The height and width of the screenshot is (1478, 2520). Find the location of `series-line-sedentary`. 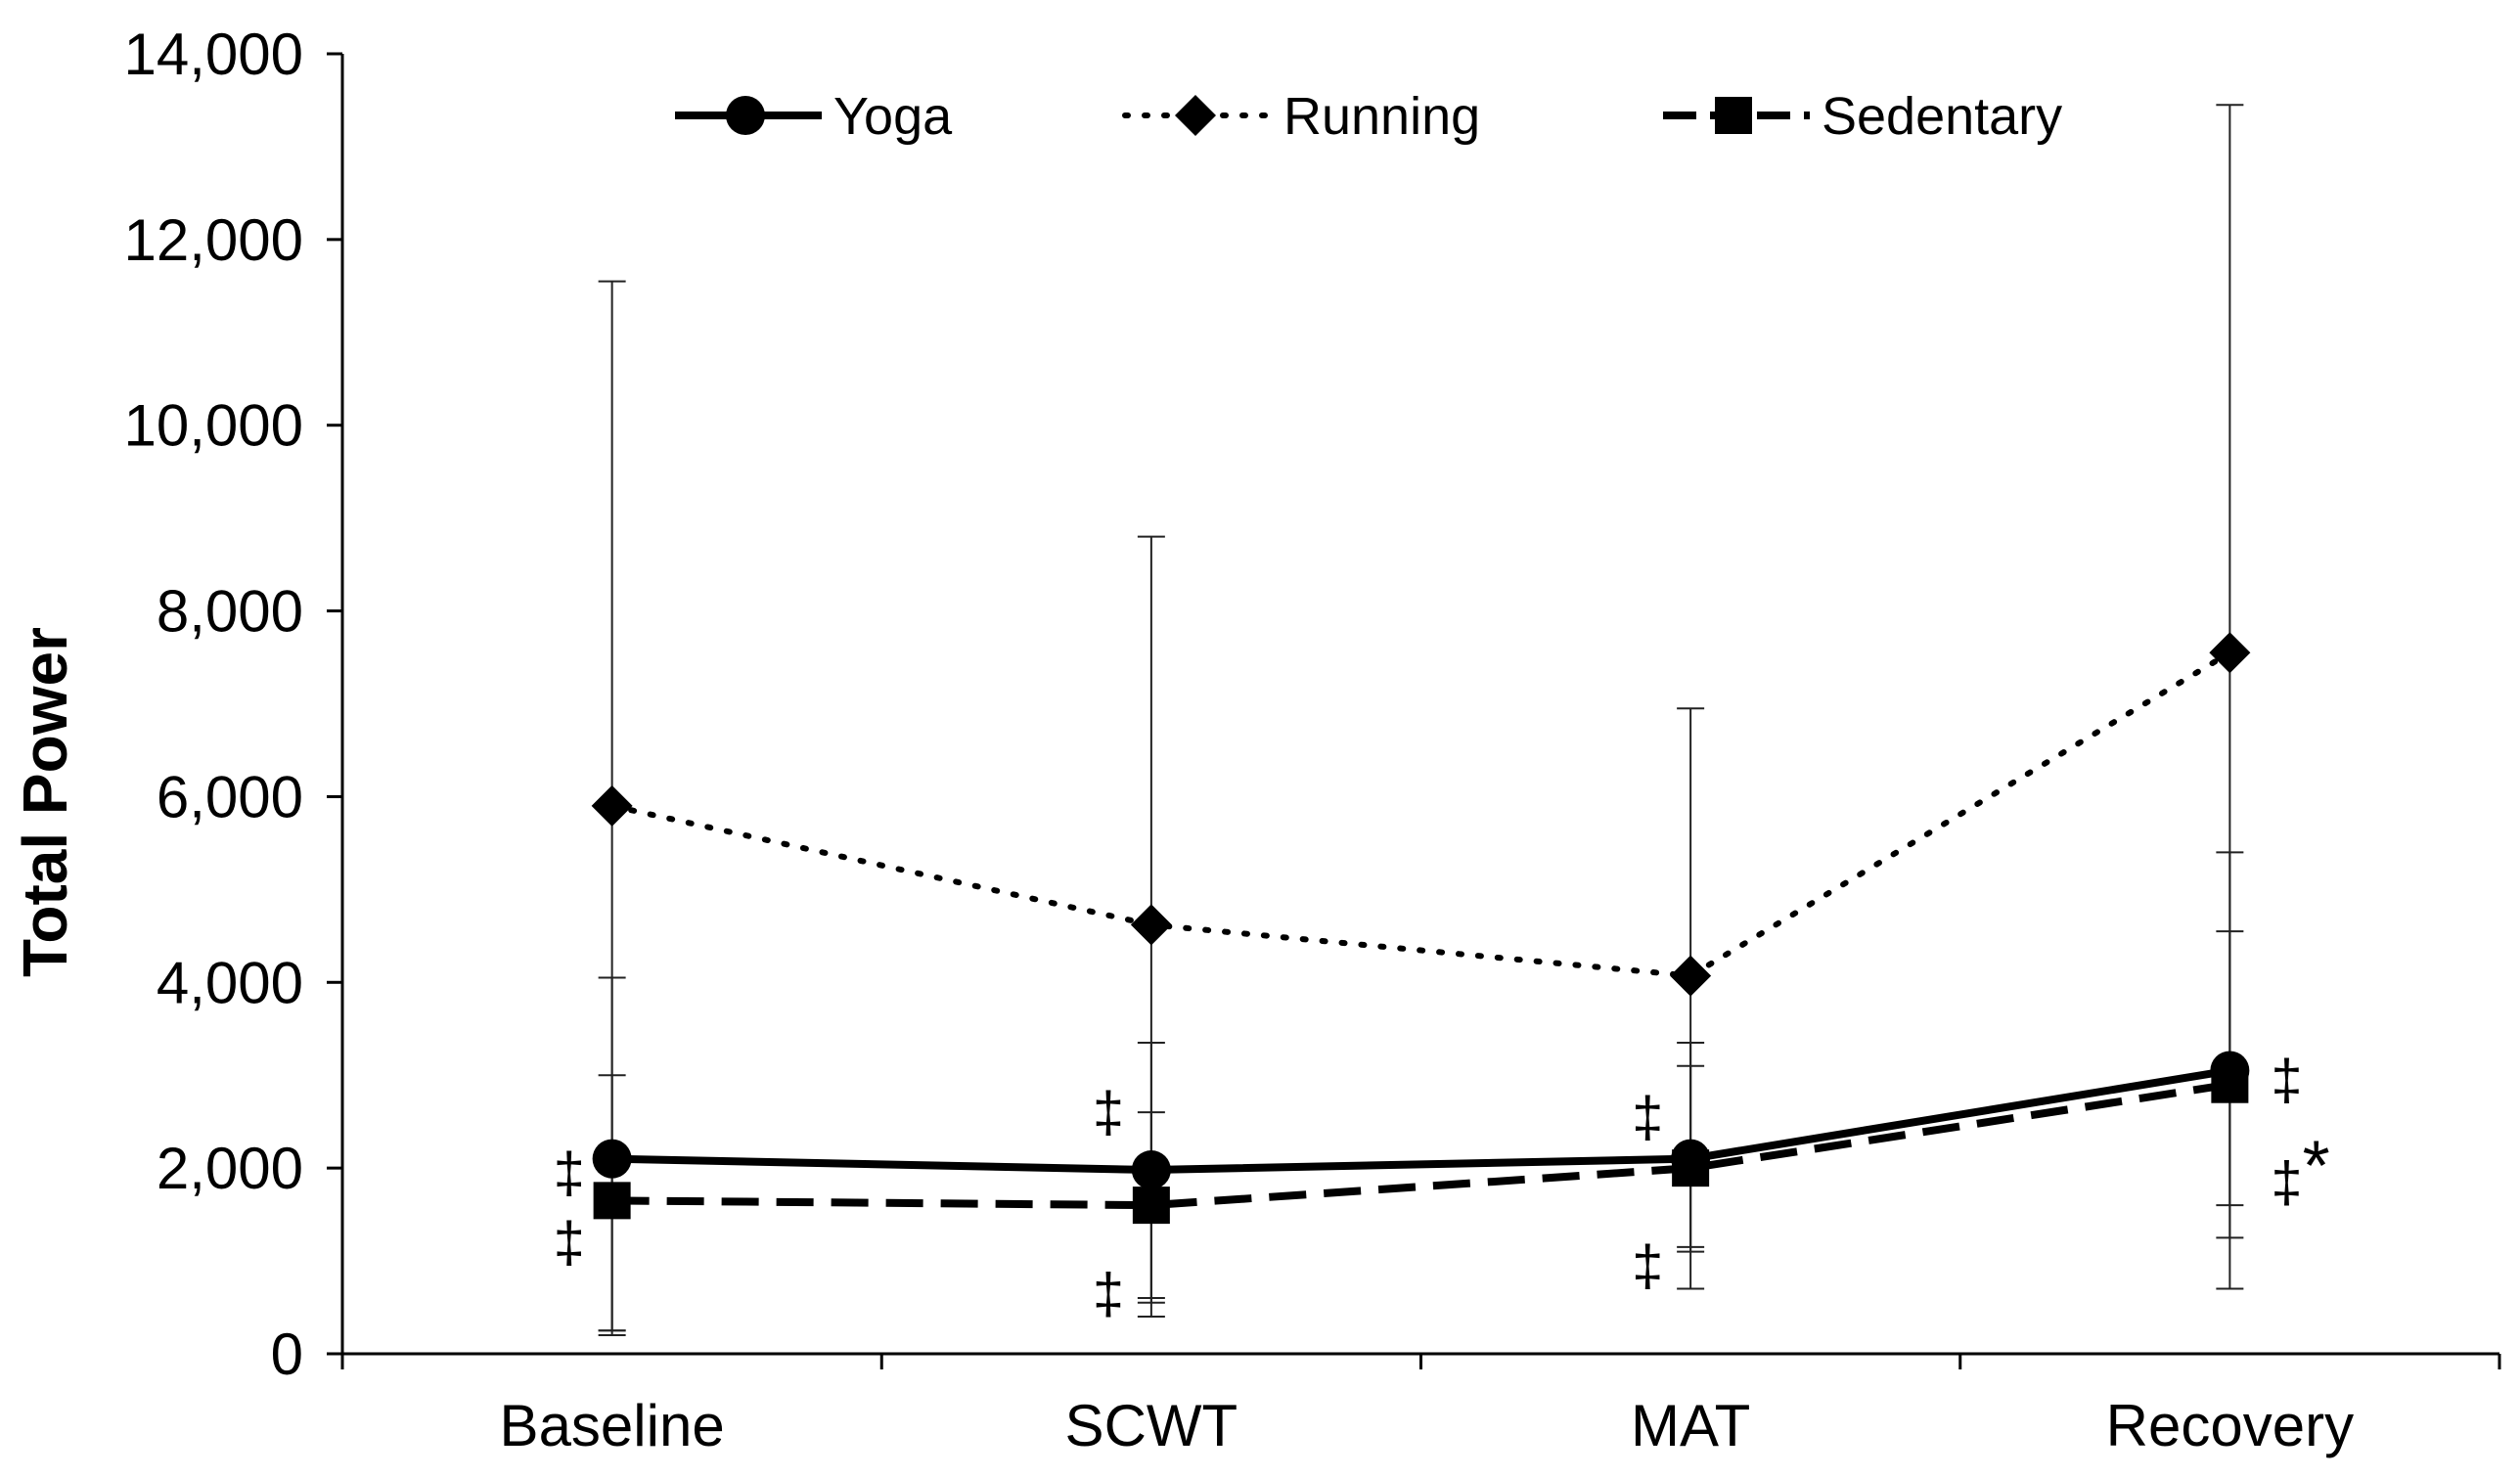

series-line-sedentary is located at coordinates (1420, 1145).